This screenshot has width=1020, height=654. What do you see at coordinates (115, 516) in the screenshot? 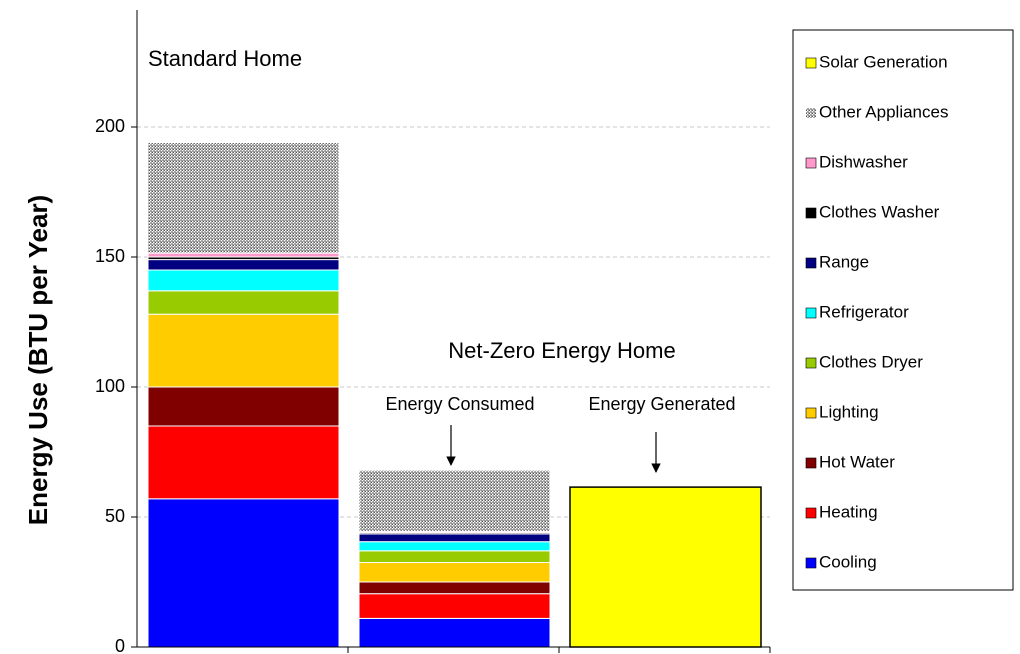
I see `y-tick-label: 50` at bounding box center [115, 516].